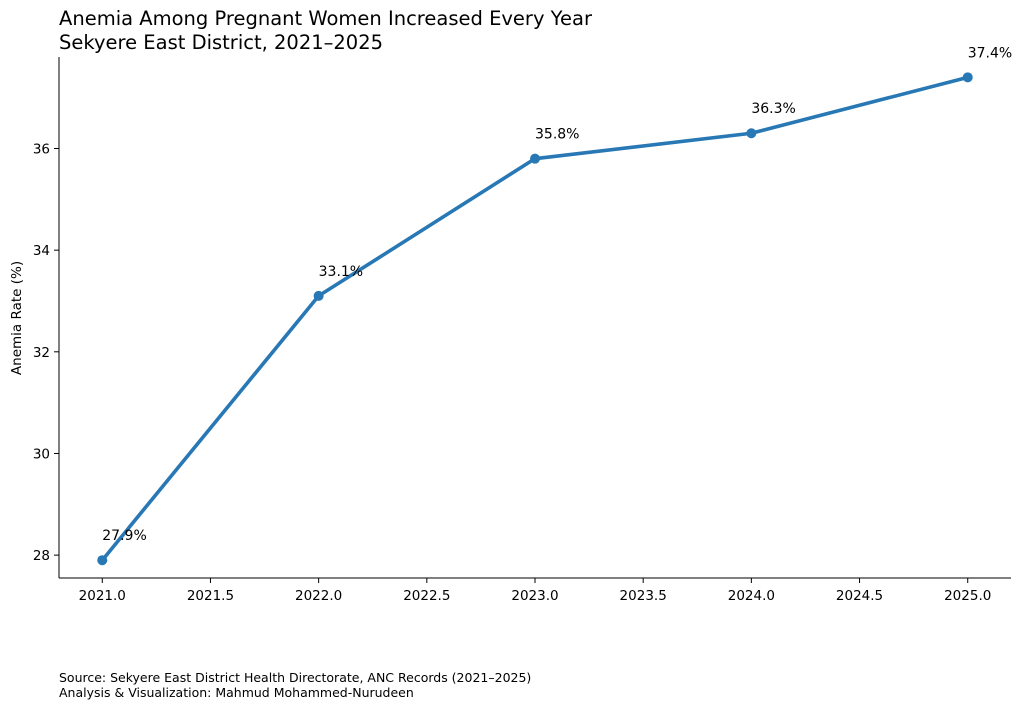 This screenshot has width=1024, height=710. What do you see at coordinates (17, 318) in the screenshot?
I see `y-axis-label: Anemia Rate (%)` at bounding box center [17, 318].